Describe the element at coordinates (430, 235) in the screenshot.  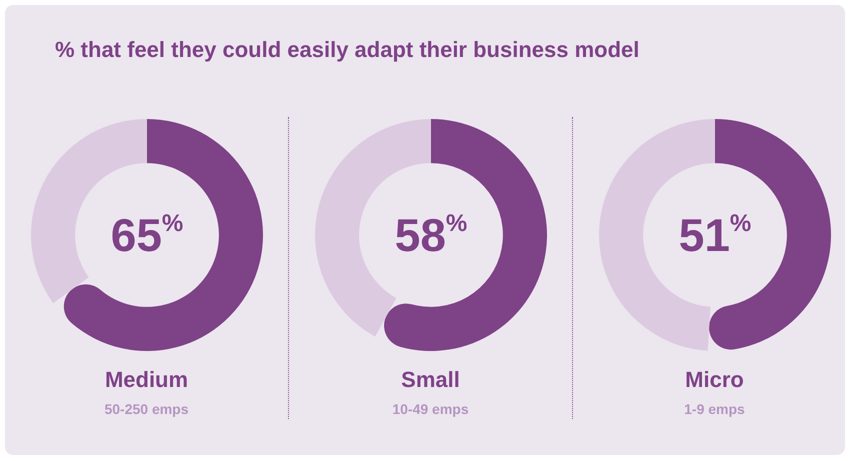
I see `text: 58%` at that location.